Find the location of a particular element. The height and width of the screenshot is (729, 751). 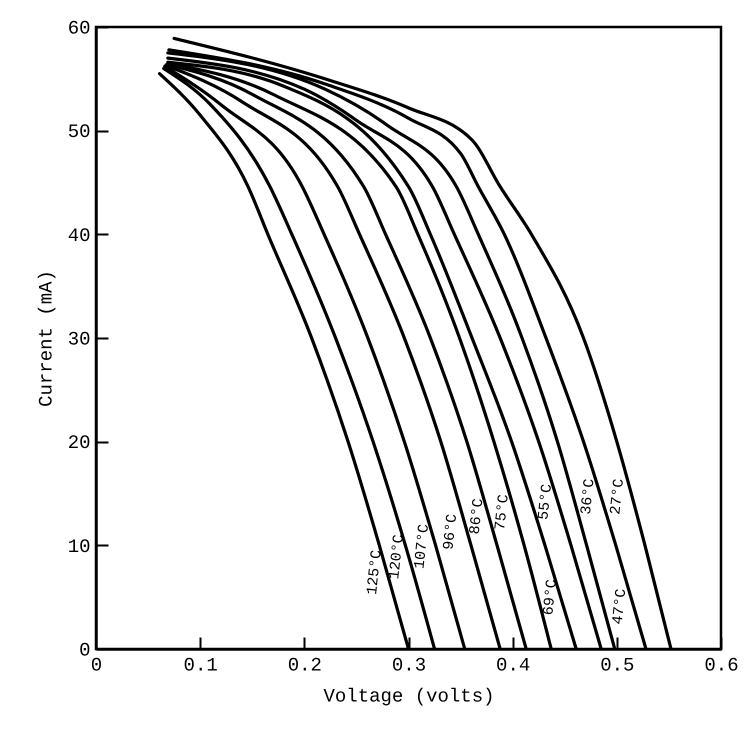

y-tick-label: 0 is located at coordinates (84, 651).